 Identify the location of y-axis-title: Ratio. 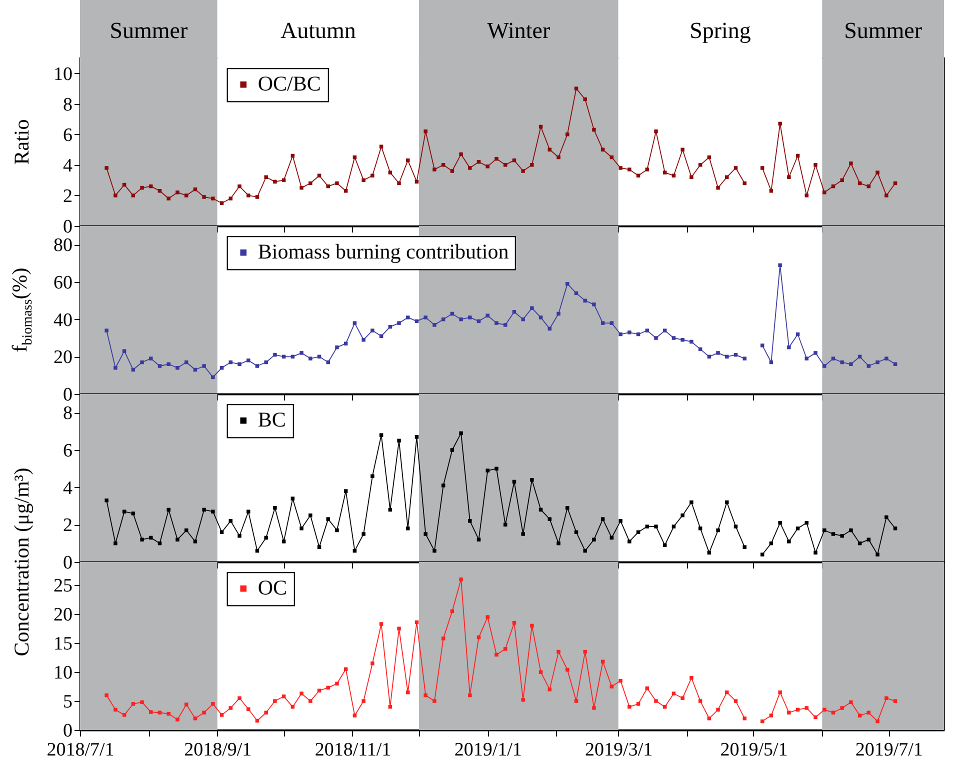
(22, 142).